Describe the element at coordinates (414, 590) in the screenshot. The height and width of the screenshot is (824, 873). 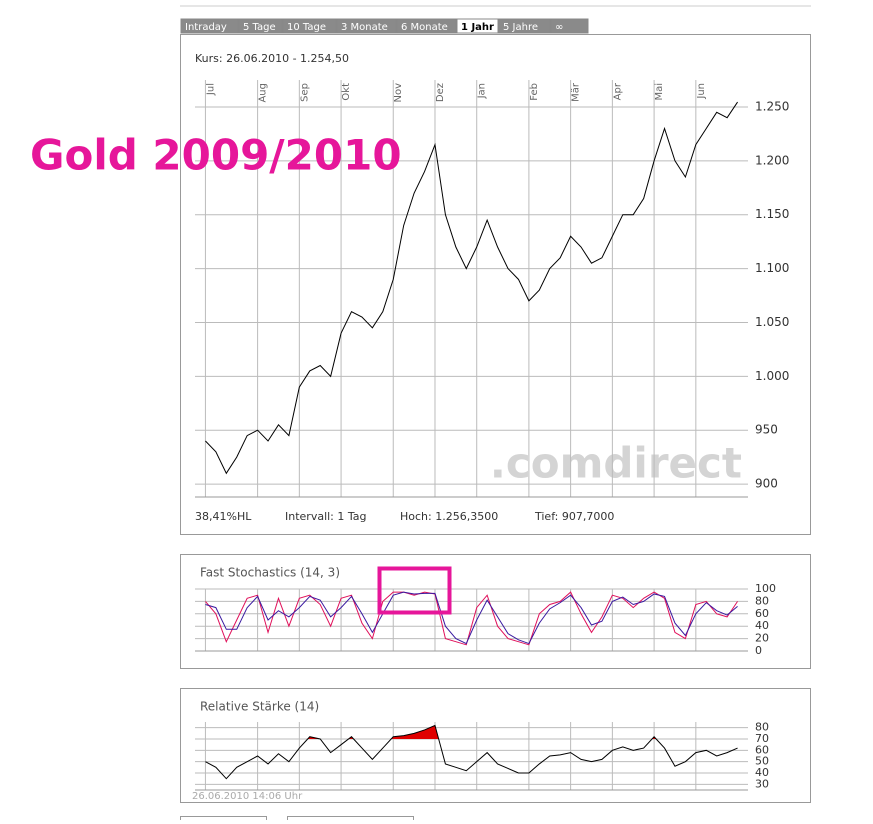
I see `highlight-box` at that location.